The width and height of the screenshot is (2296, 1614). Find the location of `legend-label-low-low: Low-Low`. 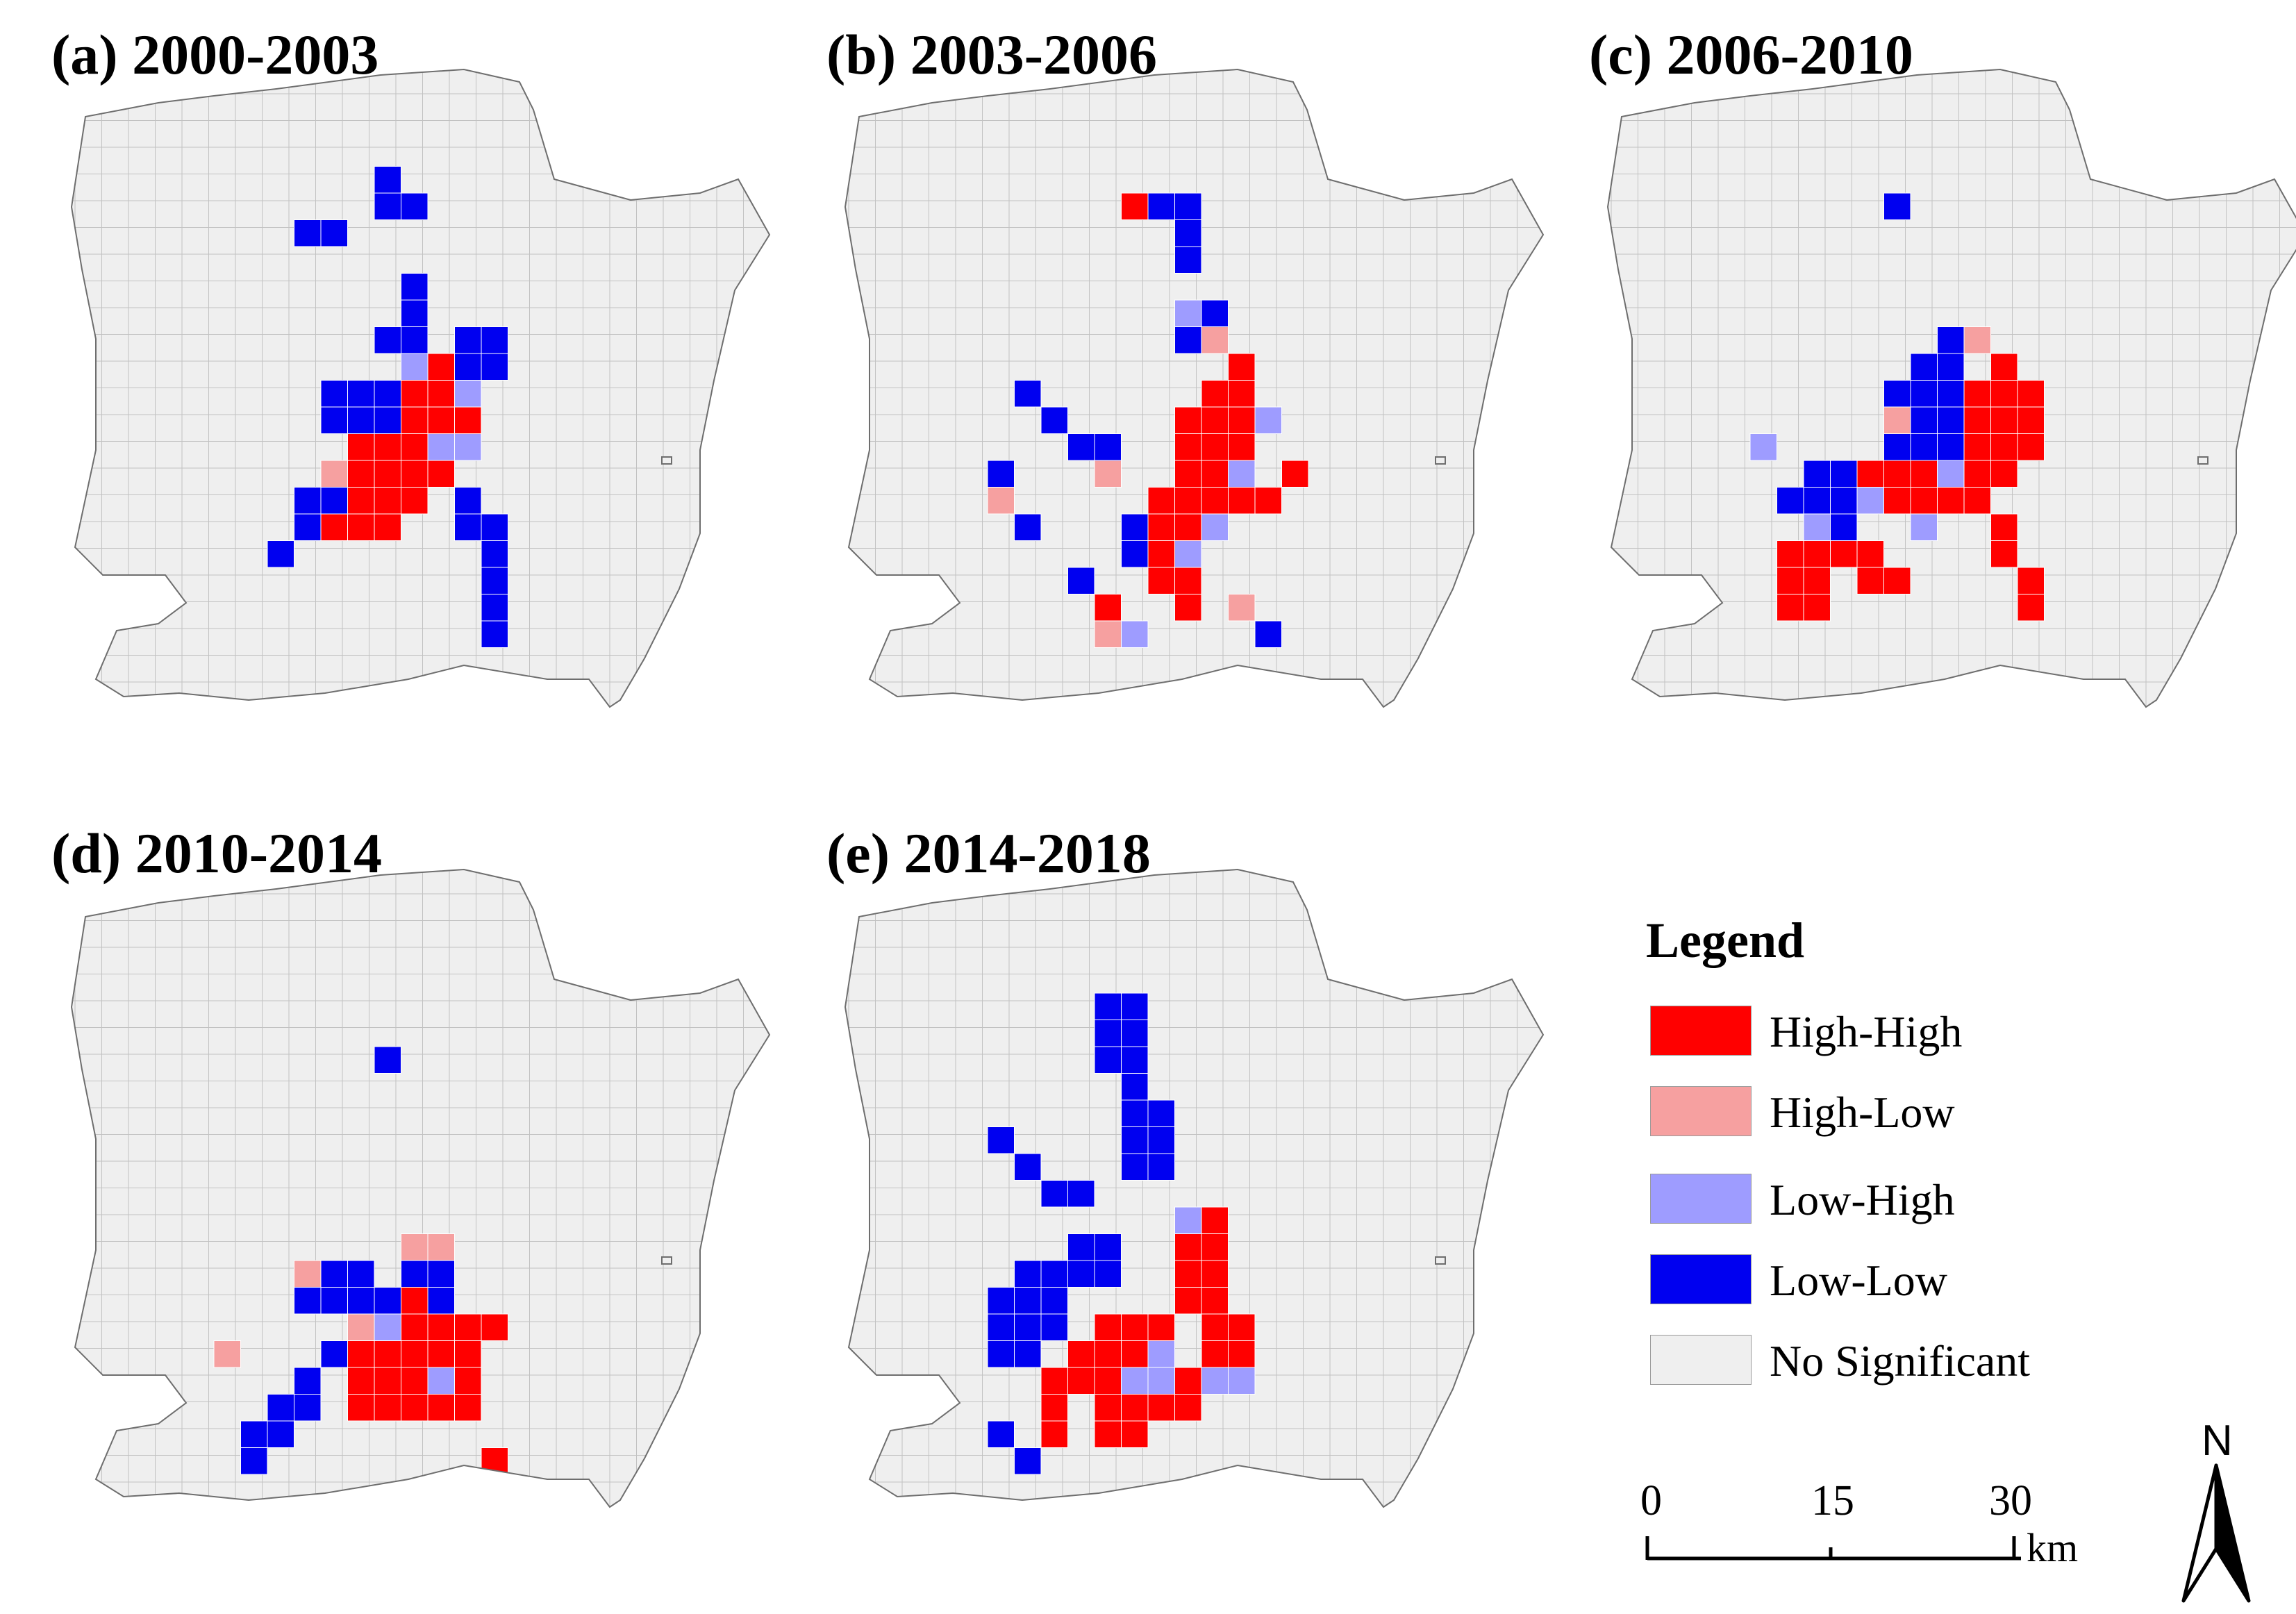

legend-label-low-low: Low-Low is located at coordinates (1859, 1280).